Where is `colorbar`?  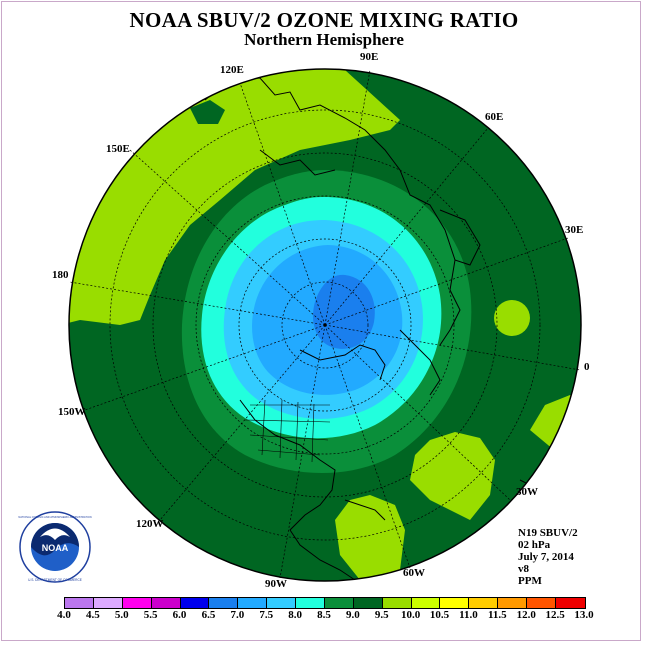 colorbar is located at coordinates (325, 603).